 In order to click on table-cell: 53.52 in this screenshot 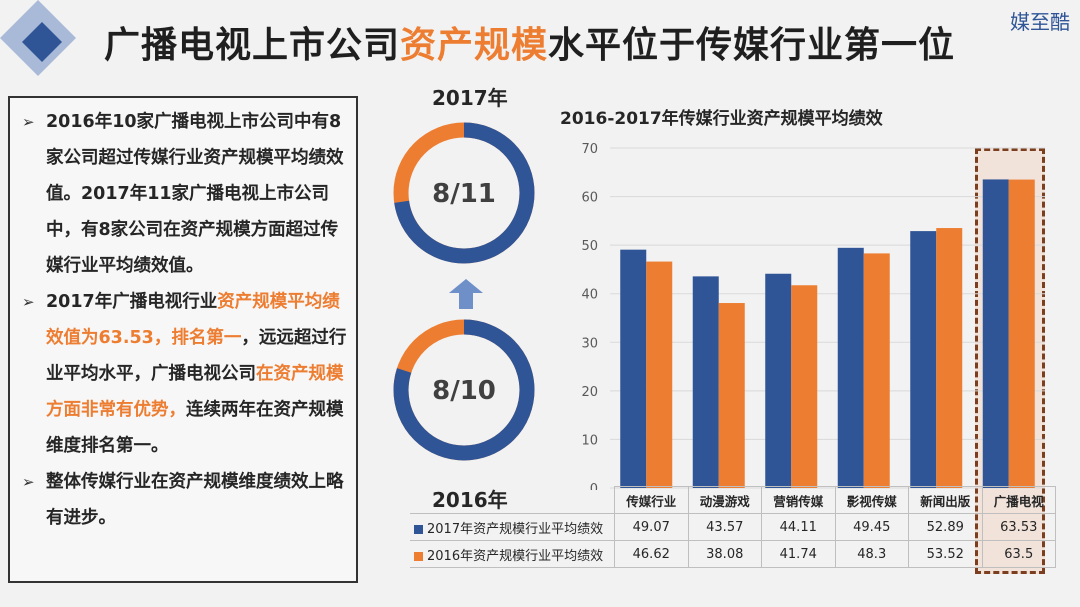, I will do `click(945, 554)`.